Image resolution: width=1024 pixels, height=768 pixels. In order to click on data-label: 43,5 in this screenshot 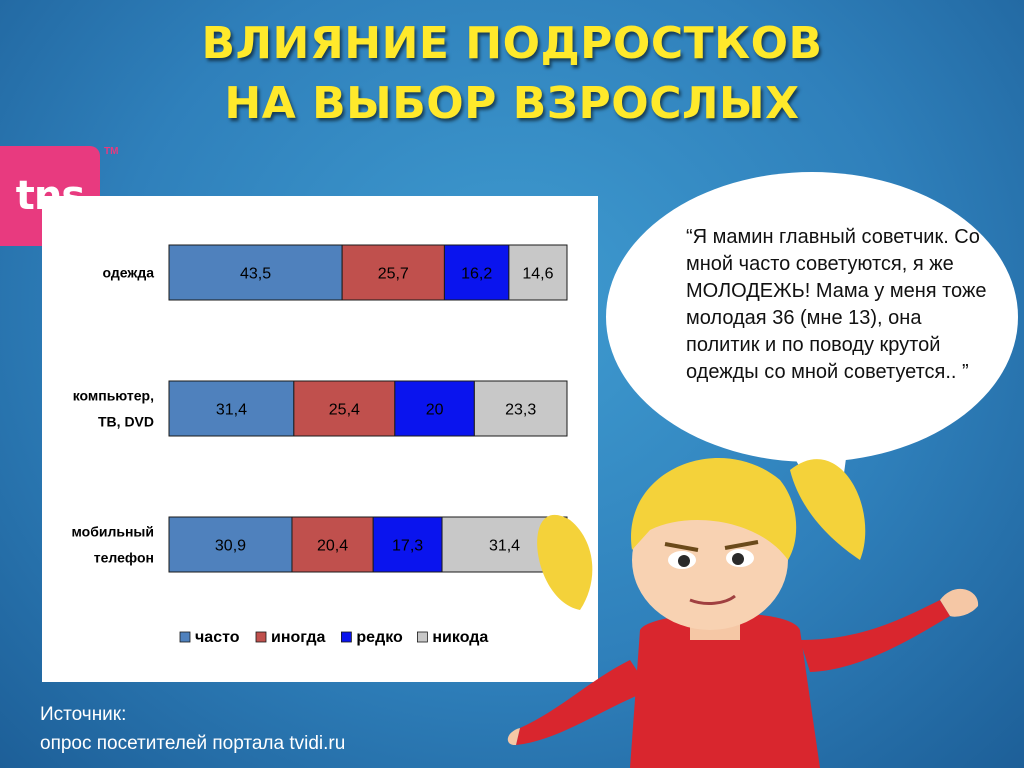, I will do `click(255, 274)`.